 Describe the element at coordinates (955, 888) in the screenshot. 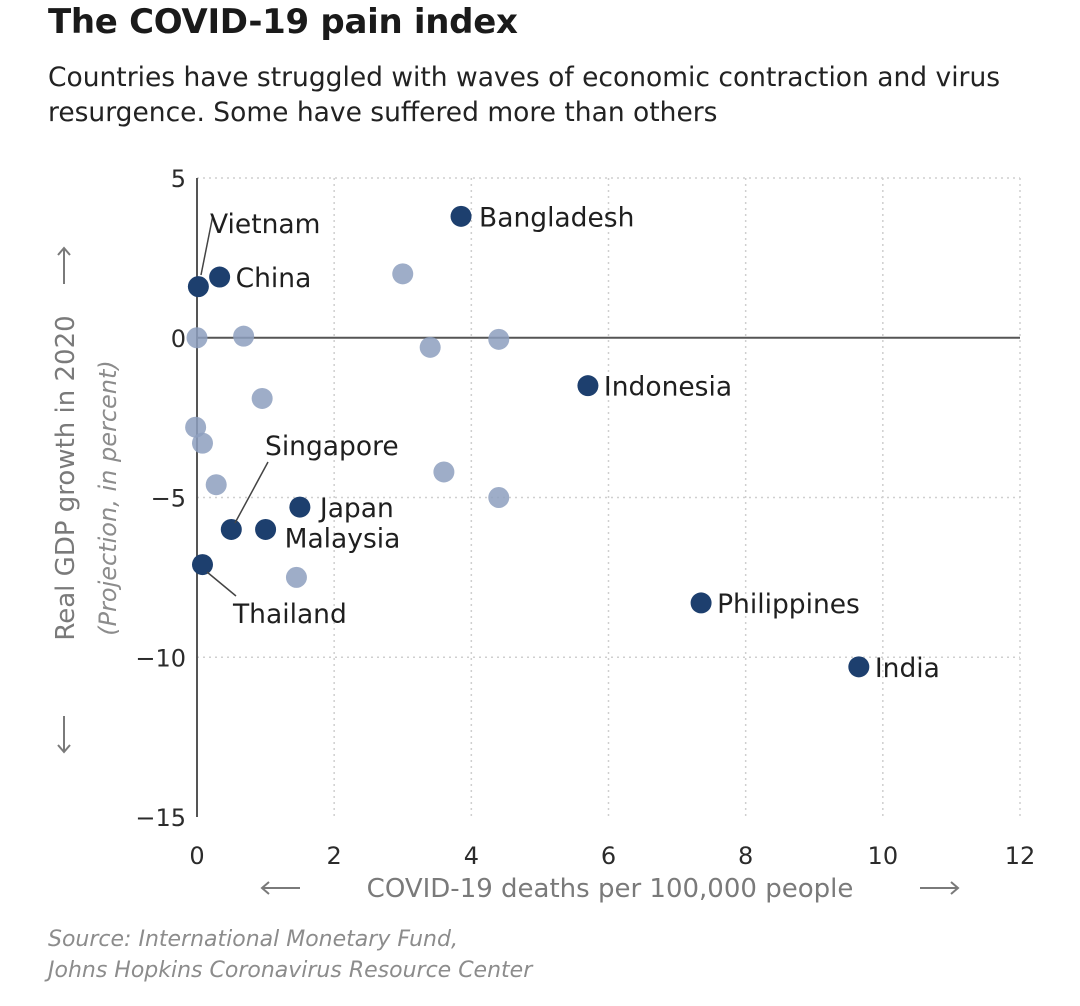

I see `x-right-arrow-head` at that location.